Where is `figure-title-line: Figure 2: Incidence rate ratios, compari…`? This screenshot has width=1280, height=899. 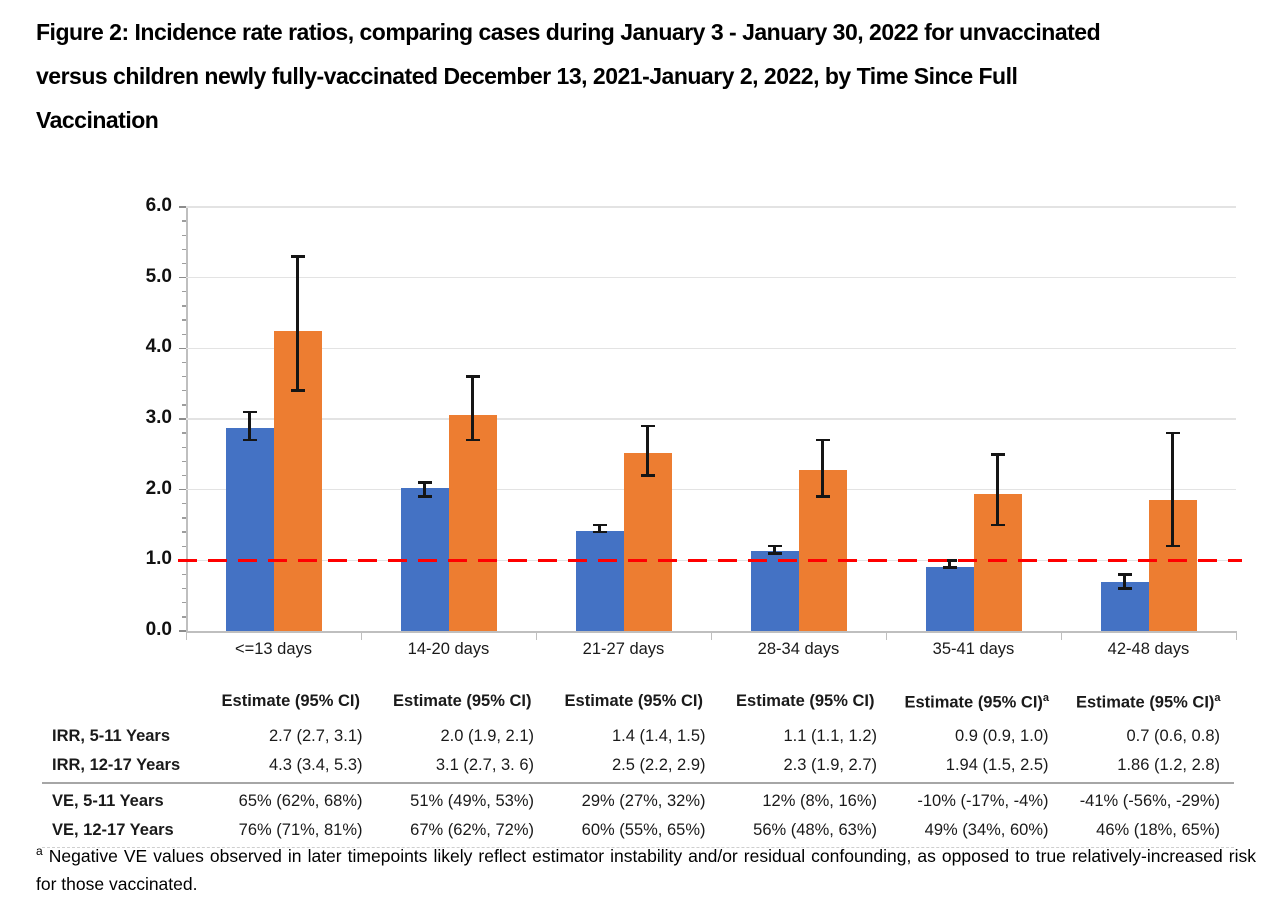
figure-title-line: Figure 2: Incidence rate ratios, compari… is located at coordinates (568, 32).